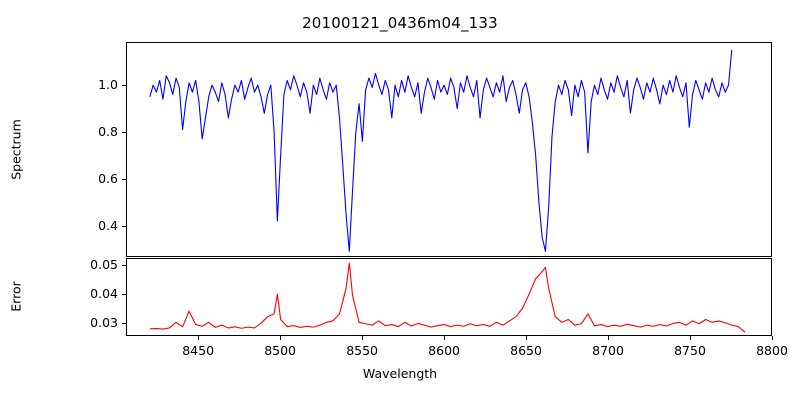 This screenshot has width=800, height=400. What do you see at coordinates (400, 373) in the screenshot?
I see `x-axis-label: Wavelength` at bounding box center [400, 373].